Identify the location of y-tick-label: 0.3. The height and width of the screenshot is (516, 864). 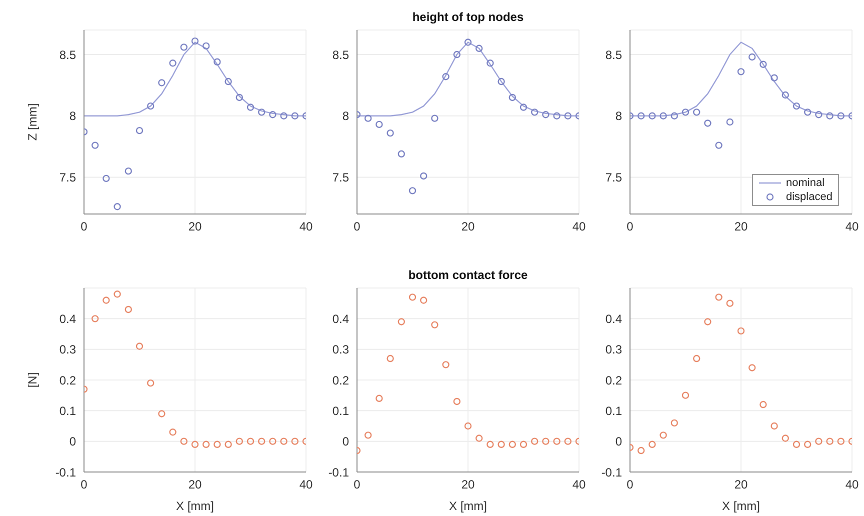
(341, 349).